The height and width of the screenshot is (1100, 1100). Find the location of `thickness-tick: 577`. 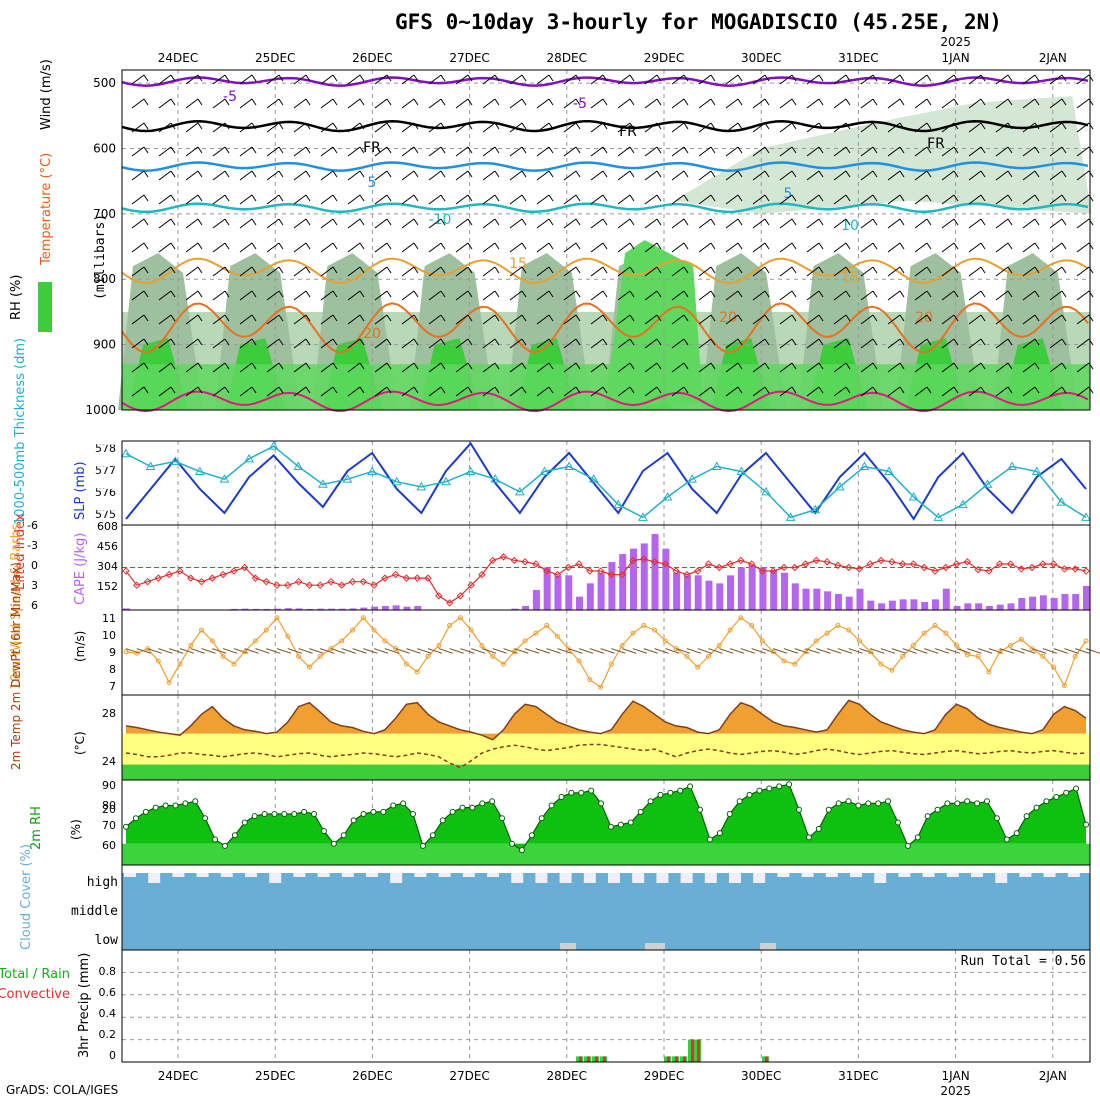

thickness-tick: 577 is located at coordinates (105, 470).